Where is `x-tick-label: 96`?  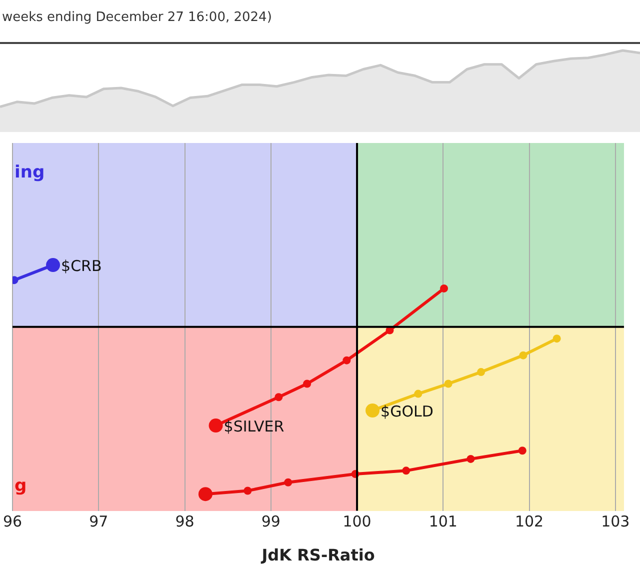
x-tick-label: 96 is located at coordinates (12, 521).